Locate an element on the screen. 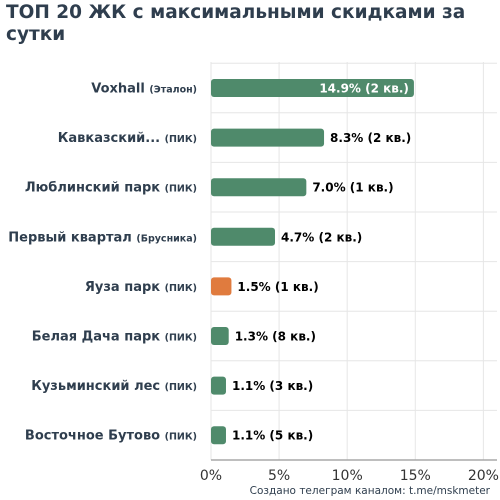 The image size is (500, 500). category-label: Кузьминский лес (ПИК) is located at coordinates (114, 386).